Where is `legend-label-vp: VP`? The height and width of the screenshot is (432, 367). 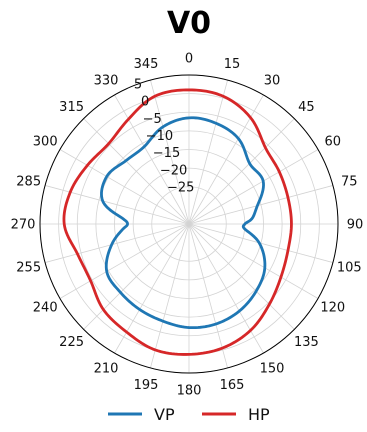
legend-label-vp: VP is located at coordinates (164, 414).